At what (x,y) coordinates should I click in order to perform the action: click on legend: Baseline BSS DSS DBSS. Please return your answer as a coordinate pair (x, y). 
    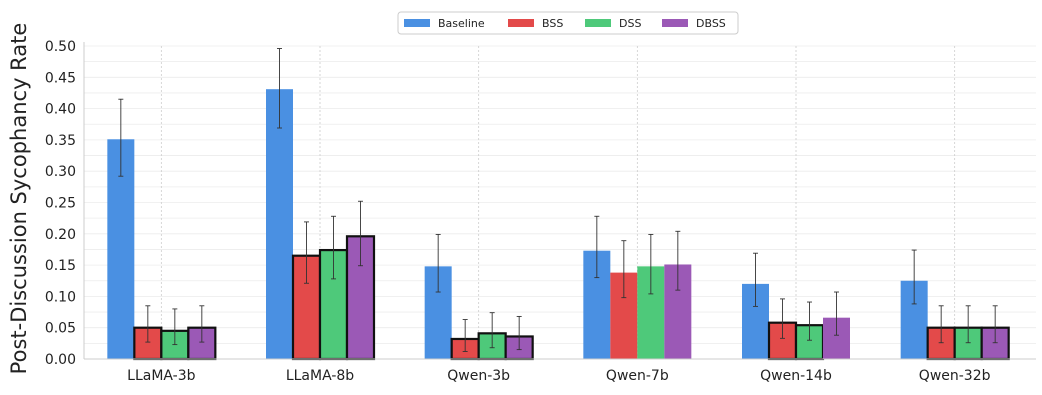
    Looking at the image, I should click on (568, 23).